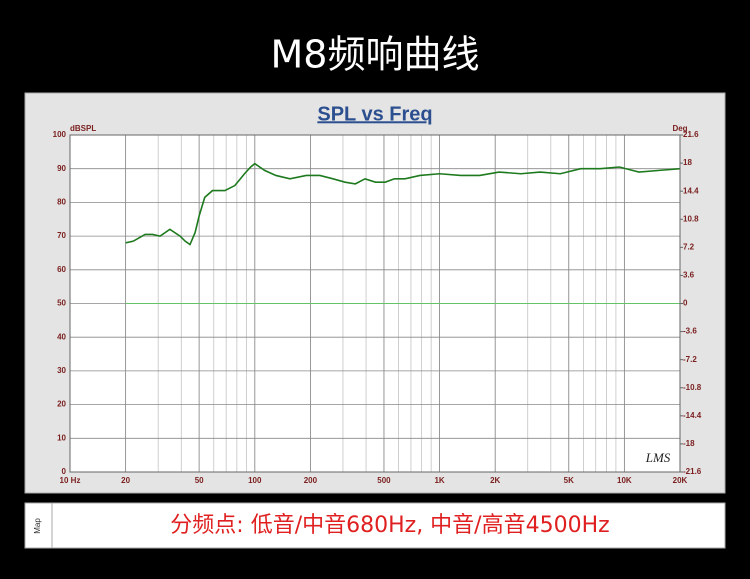 This screenshot has height=579, width=750. Describe the element at coordinates (37, 526) in the screenshot. I see `side-label: Map` at that location.